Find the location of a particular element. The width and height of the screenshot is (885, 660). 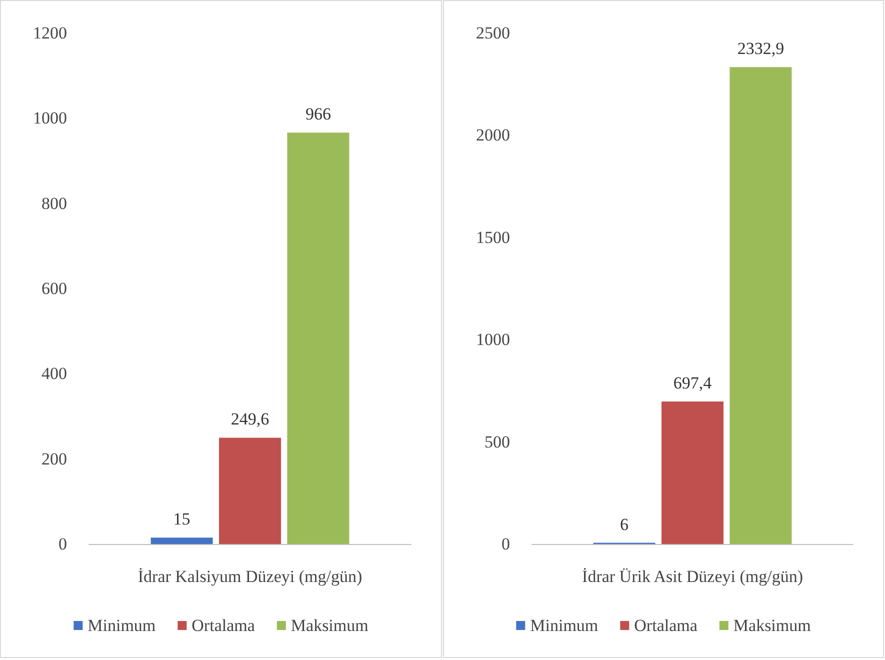

data-label: 697,4 is located at coordinates (692, 382).